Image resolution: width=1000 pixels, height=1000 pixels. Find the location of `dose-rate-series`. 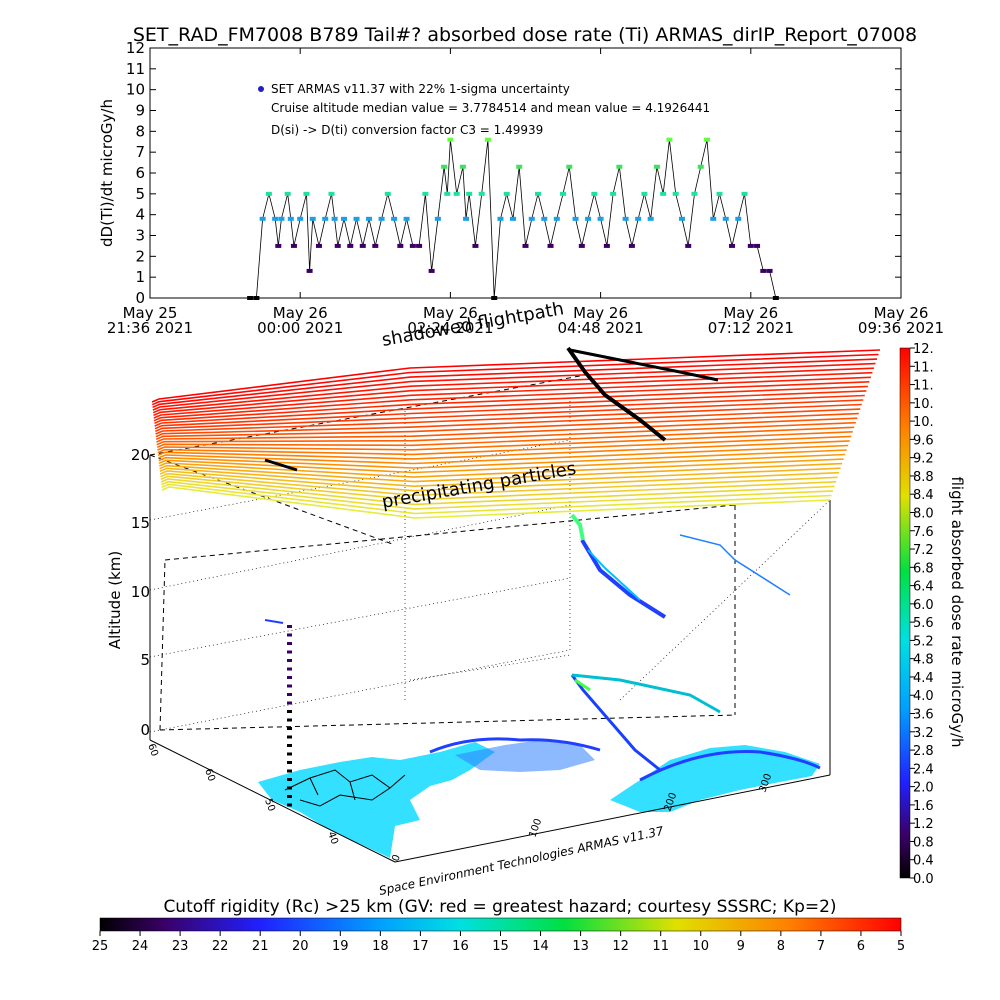

dose-rate-series is located at coordinates (513, 218).